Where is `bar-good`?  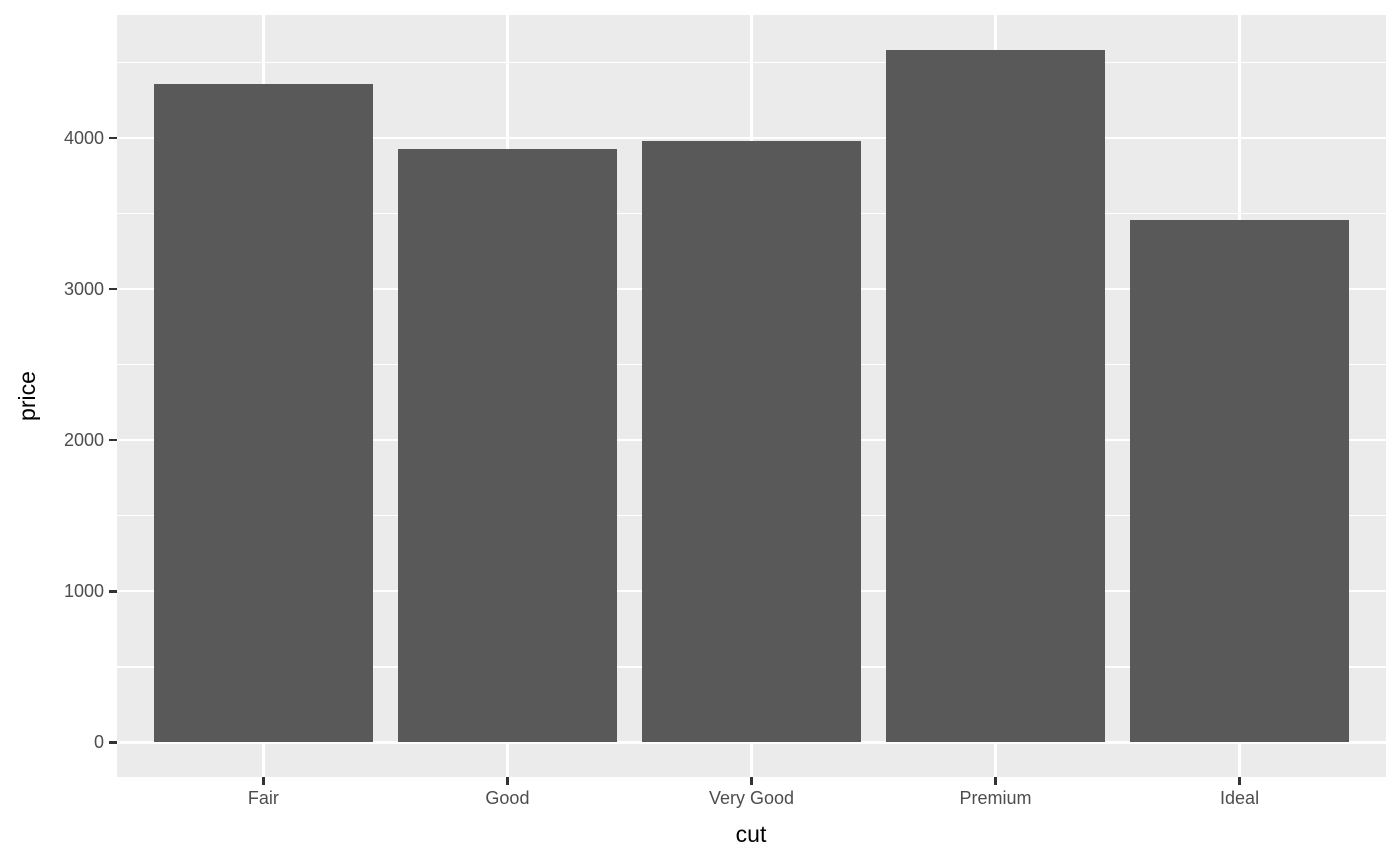 bar-good is located at coordinates (507, 445).